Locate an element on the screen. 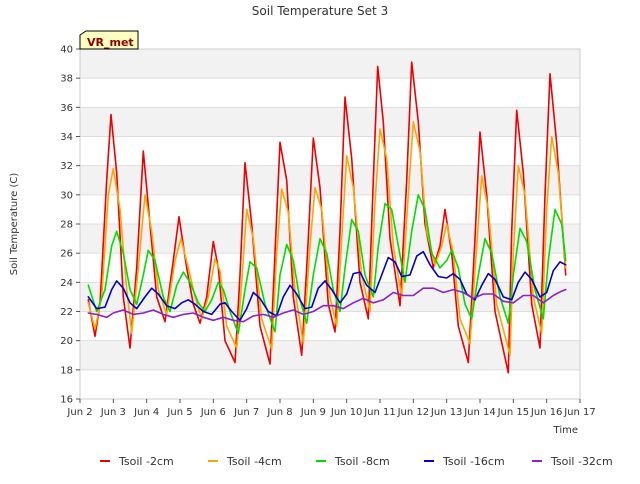 The height and width of the screenshot is (484, 640). vr-met-annotation: VR_met is located at coordinates (109, 40).